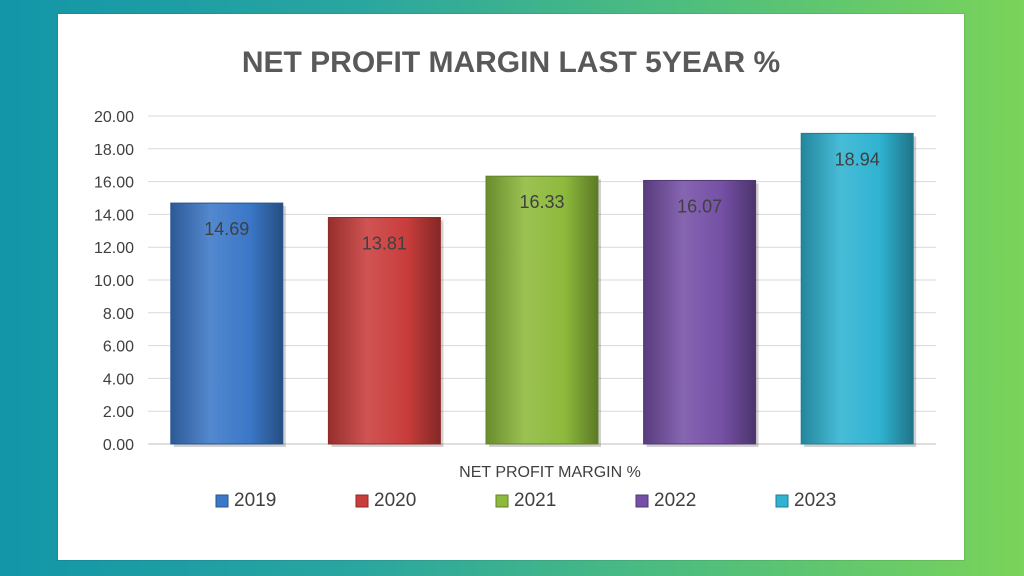  What do you see at coordinates (114, 183) in the screenshot?
I see `y-tick-label: 16.00` at bounding box center [114, 183].